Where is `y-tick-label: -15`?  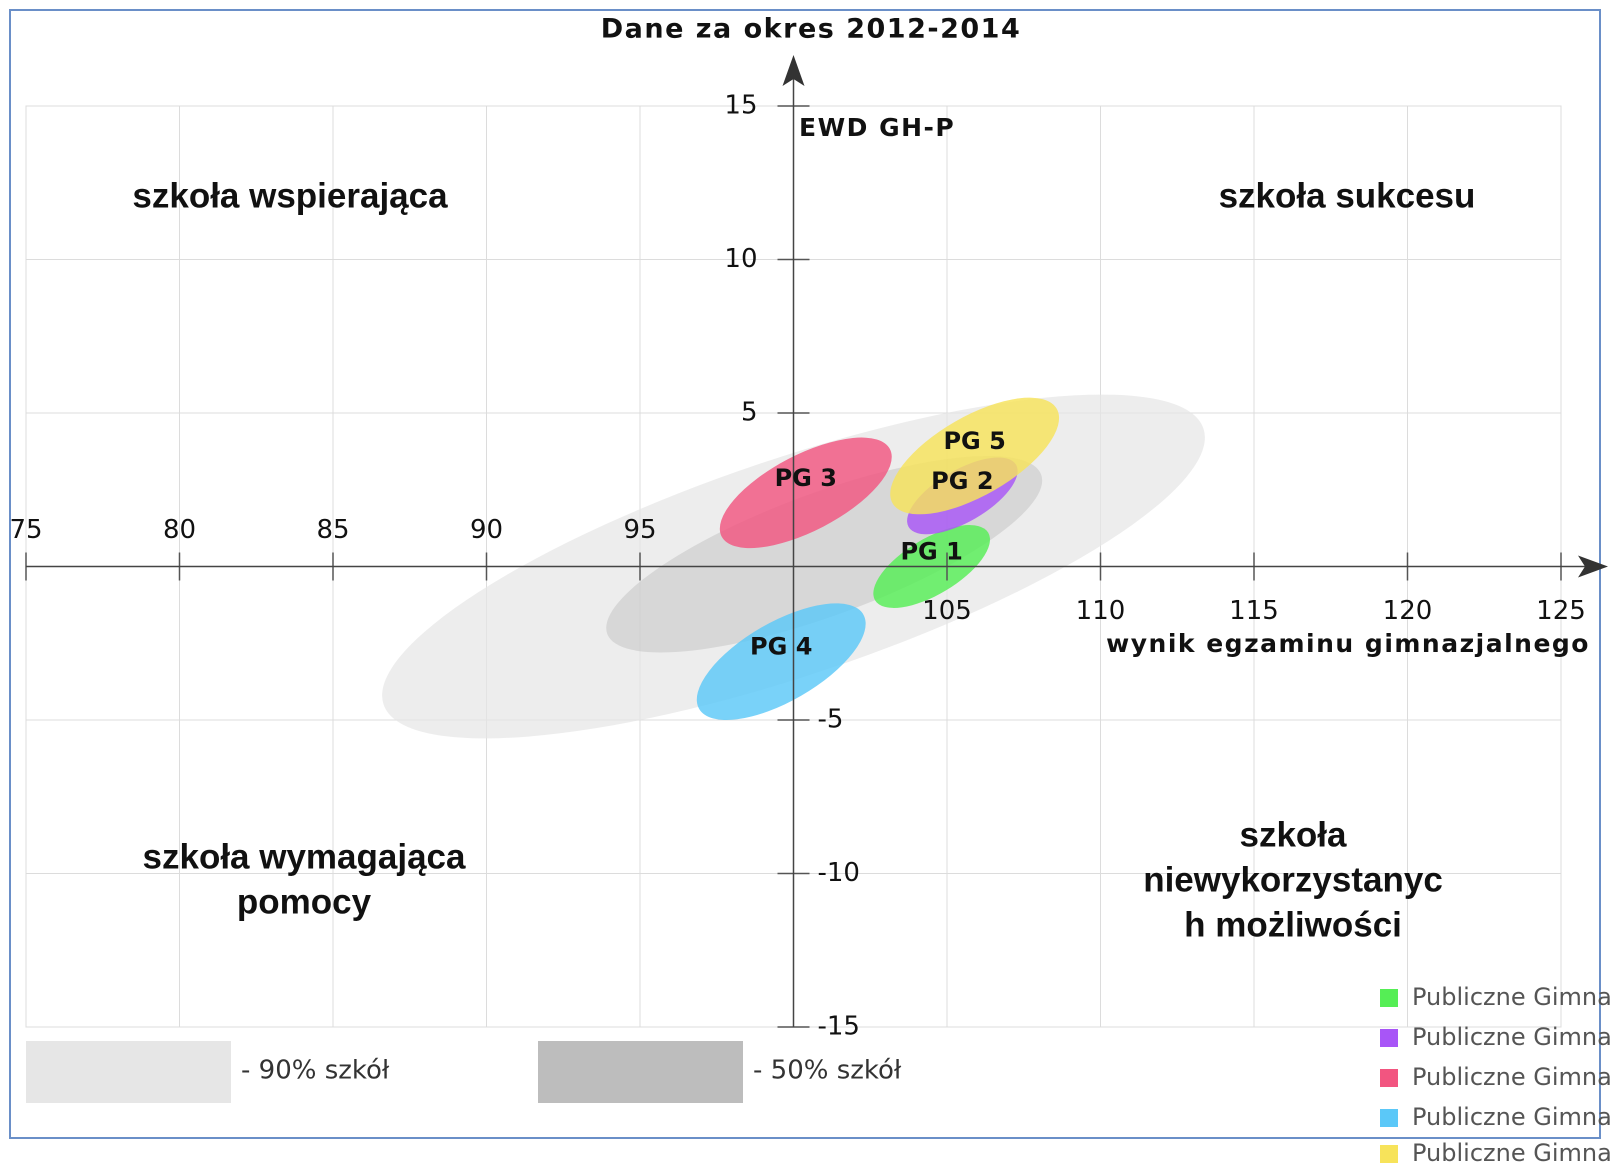 y-tick-label: -15 is located at coordinates (839, 1027).